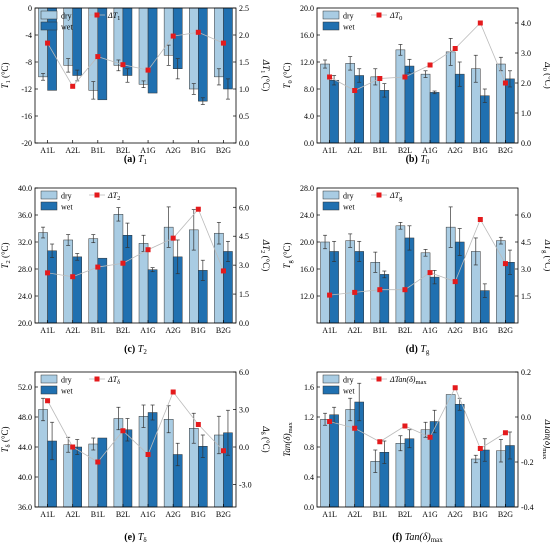  I want to click on y-tick-label: 1.6, so click(309, 387).